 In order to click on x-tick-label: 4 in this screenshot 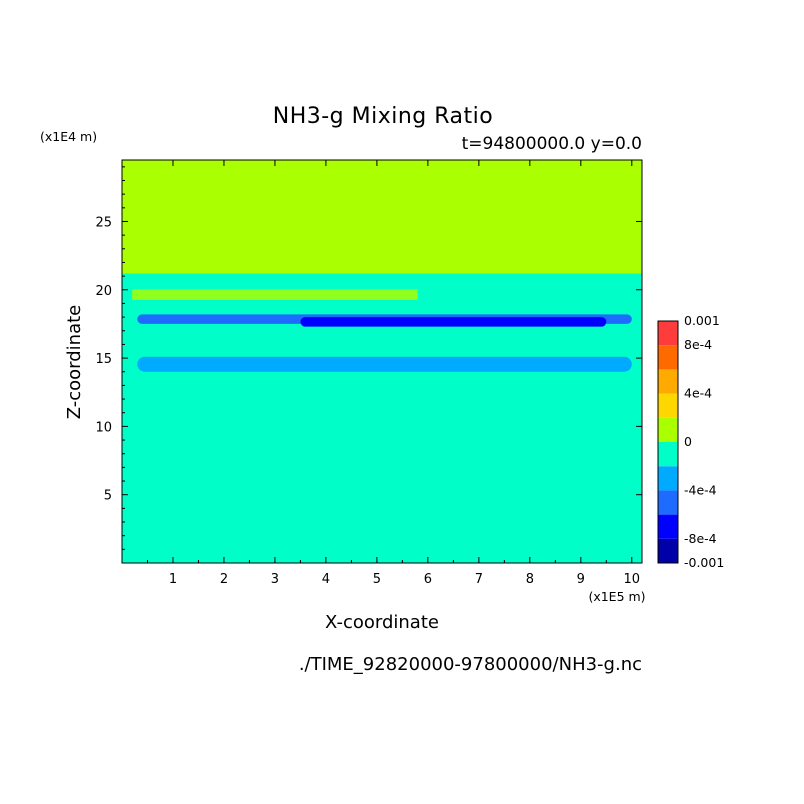, I will do `click(326, 579)`.